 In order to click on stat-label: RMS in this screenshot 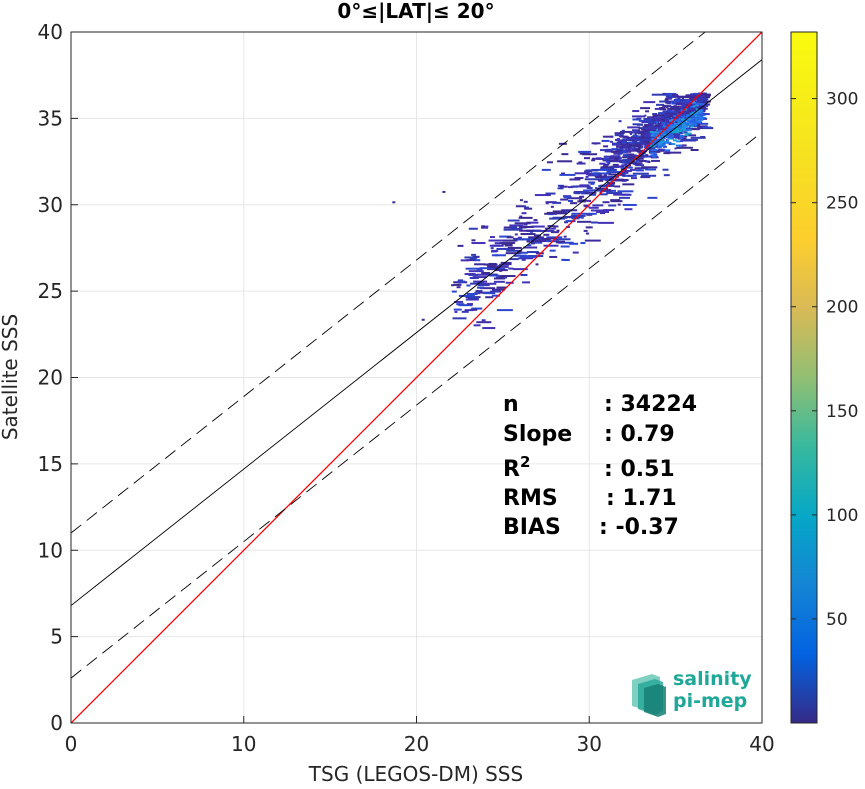, I will do `click(530, 498)`.